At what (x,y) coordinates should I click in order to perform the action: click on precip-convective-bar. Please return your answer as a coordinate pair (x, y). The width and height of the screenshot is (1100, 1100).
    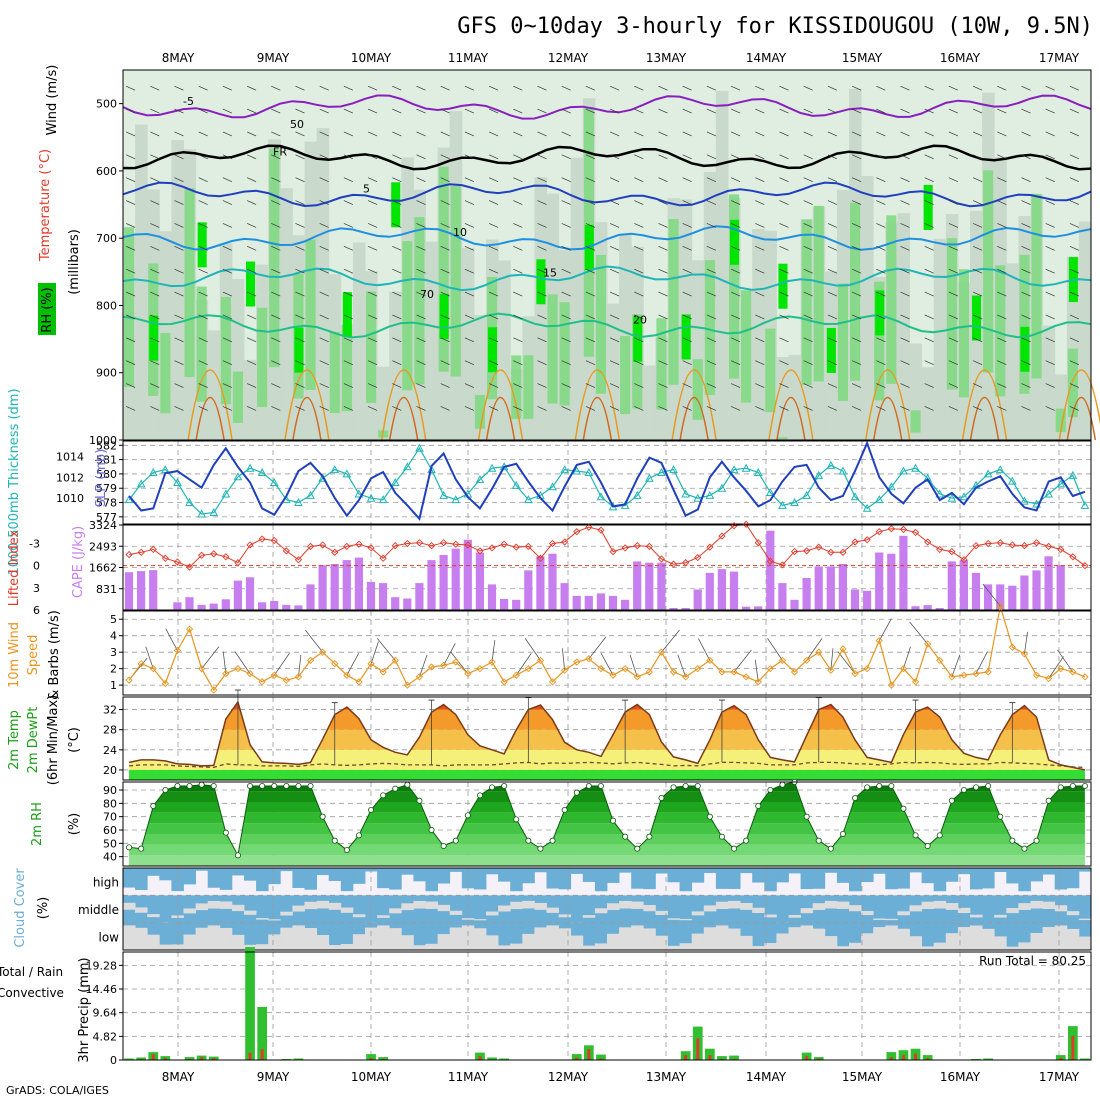
    Looking at the image, I should click on (153, 1057).